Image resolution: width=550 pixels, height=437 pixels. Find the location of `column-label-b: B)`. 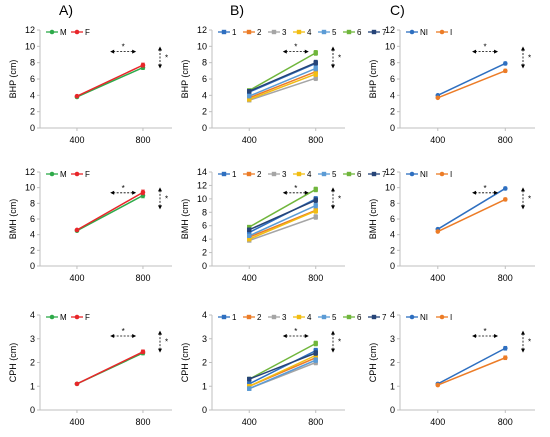

column-label-b: B) is located at coordinates (237, 10).